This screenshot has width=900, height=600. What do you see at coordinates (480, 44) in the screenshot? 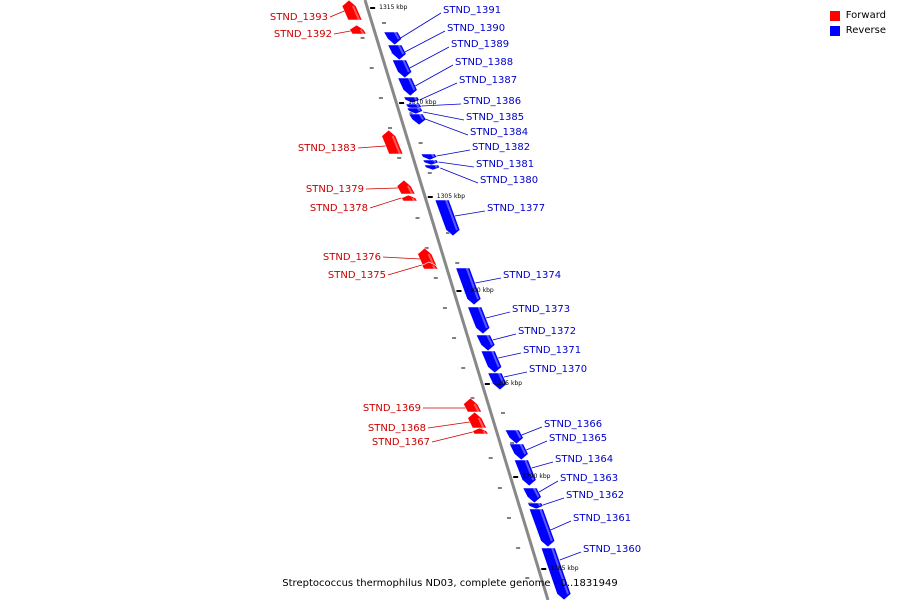
I see `gene-label: STND_1389` at bounding box center [480, 44].